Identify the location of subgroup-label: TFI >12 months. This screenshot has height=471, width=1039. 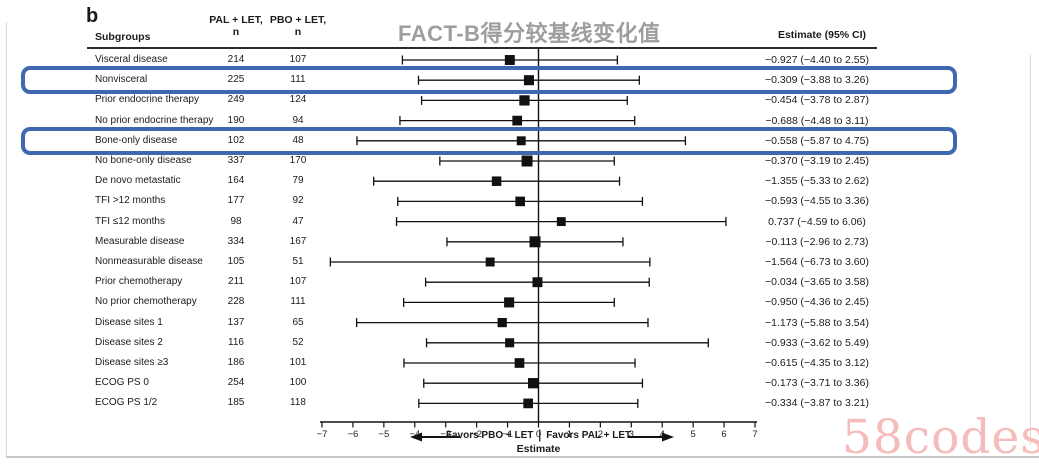
(130, 201).